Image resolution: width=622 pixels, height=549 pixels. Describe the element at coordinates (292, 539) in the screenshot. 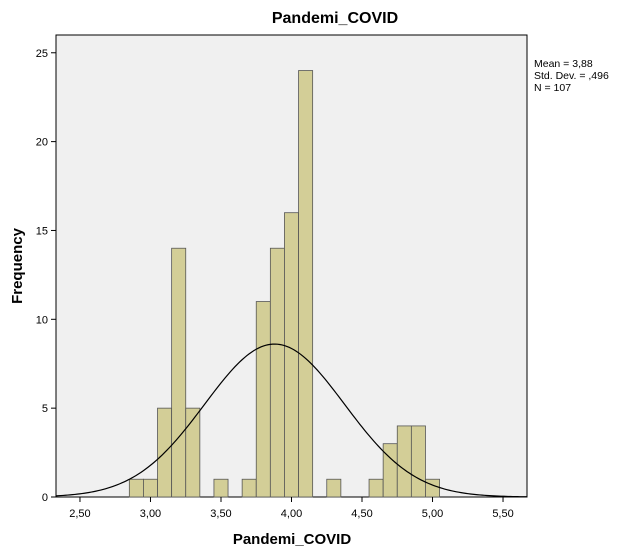

I see `x-axis-label: Pandemi_COVID` at that location.